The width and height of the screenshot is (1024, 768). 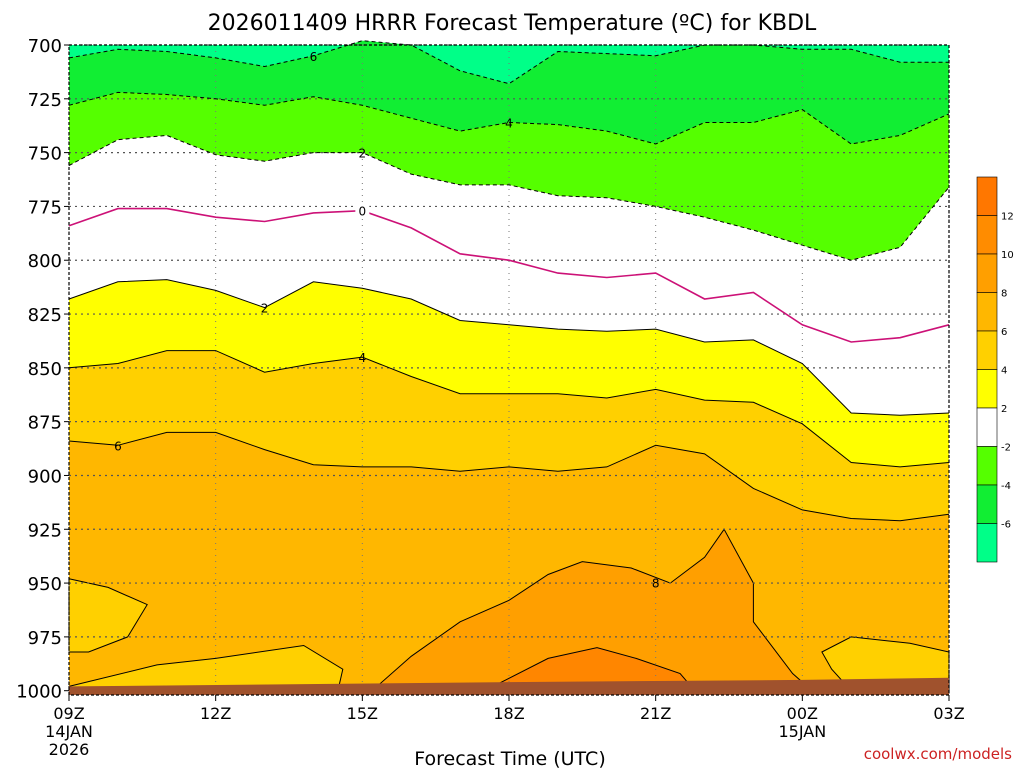 What do you see at coordinates (265, 309) in the screenshot?
I see `isotherm-label-2: 2` at bounding box center [265, 309].